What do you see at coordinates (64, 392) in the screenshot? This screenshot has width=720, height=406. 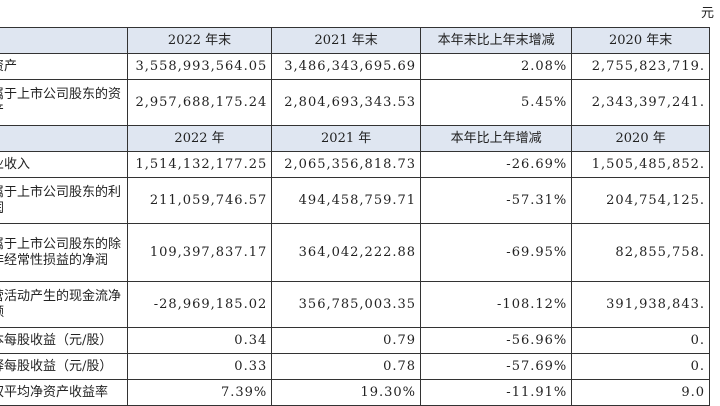 I see `row-label: 权平均净资产收益率` at bounding box center [64, 392].